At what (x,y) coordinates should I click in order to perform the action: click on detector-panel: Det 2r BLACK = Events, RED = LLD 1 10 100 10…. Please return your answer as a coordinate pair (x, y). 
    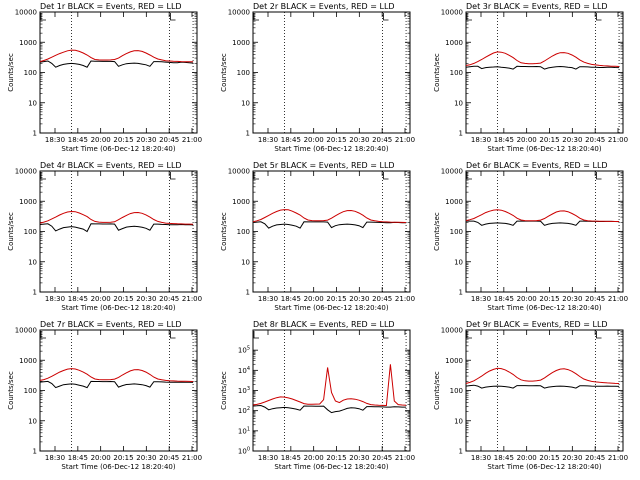
    Looking at the image, I should click on (317, 77).